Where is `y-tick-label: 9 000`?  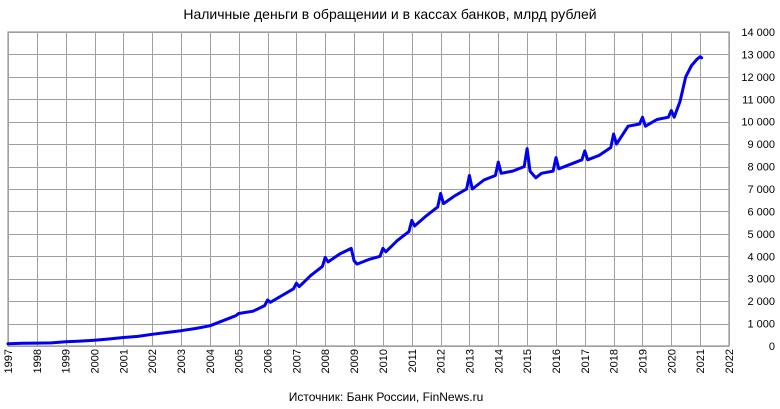
y-tick-label: 9 000 is located at coordinates (761, 145).